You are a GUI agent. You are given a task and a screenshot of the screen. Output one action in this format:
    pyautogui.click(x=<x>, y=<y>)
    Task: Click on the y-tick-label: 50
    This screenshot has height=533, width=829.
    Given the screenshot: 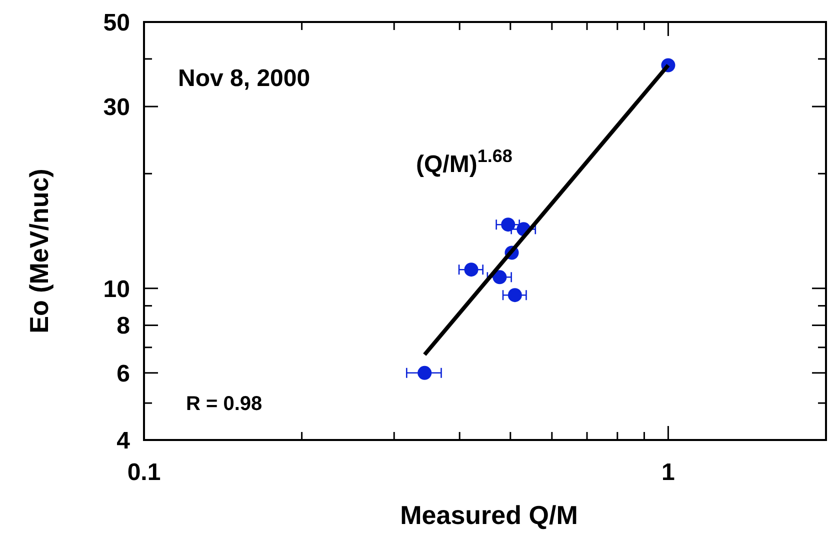 What is the action you would take?
    pyautogui.click(x=116, y=22)
    